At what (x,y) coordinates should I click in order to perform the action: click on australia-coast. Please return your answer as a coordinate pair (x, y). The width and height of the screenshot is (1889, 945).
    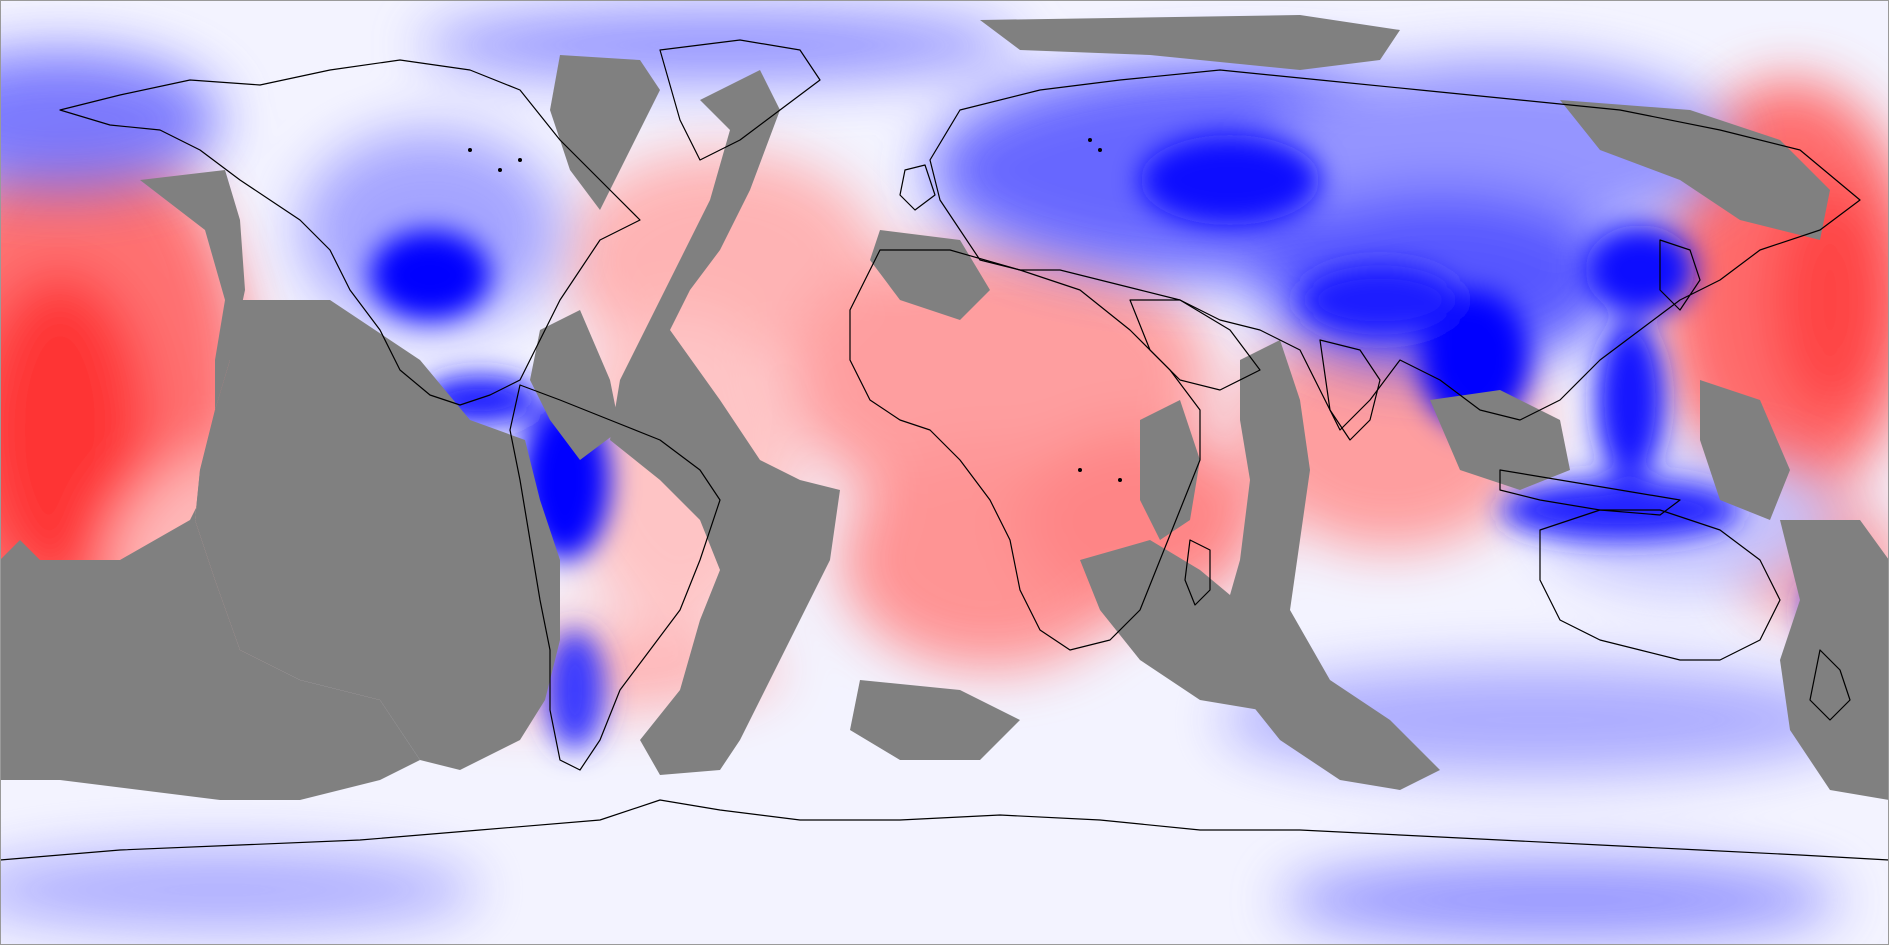
    Looking at the image, I should click on (1660, 585).